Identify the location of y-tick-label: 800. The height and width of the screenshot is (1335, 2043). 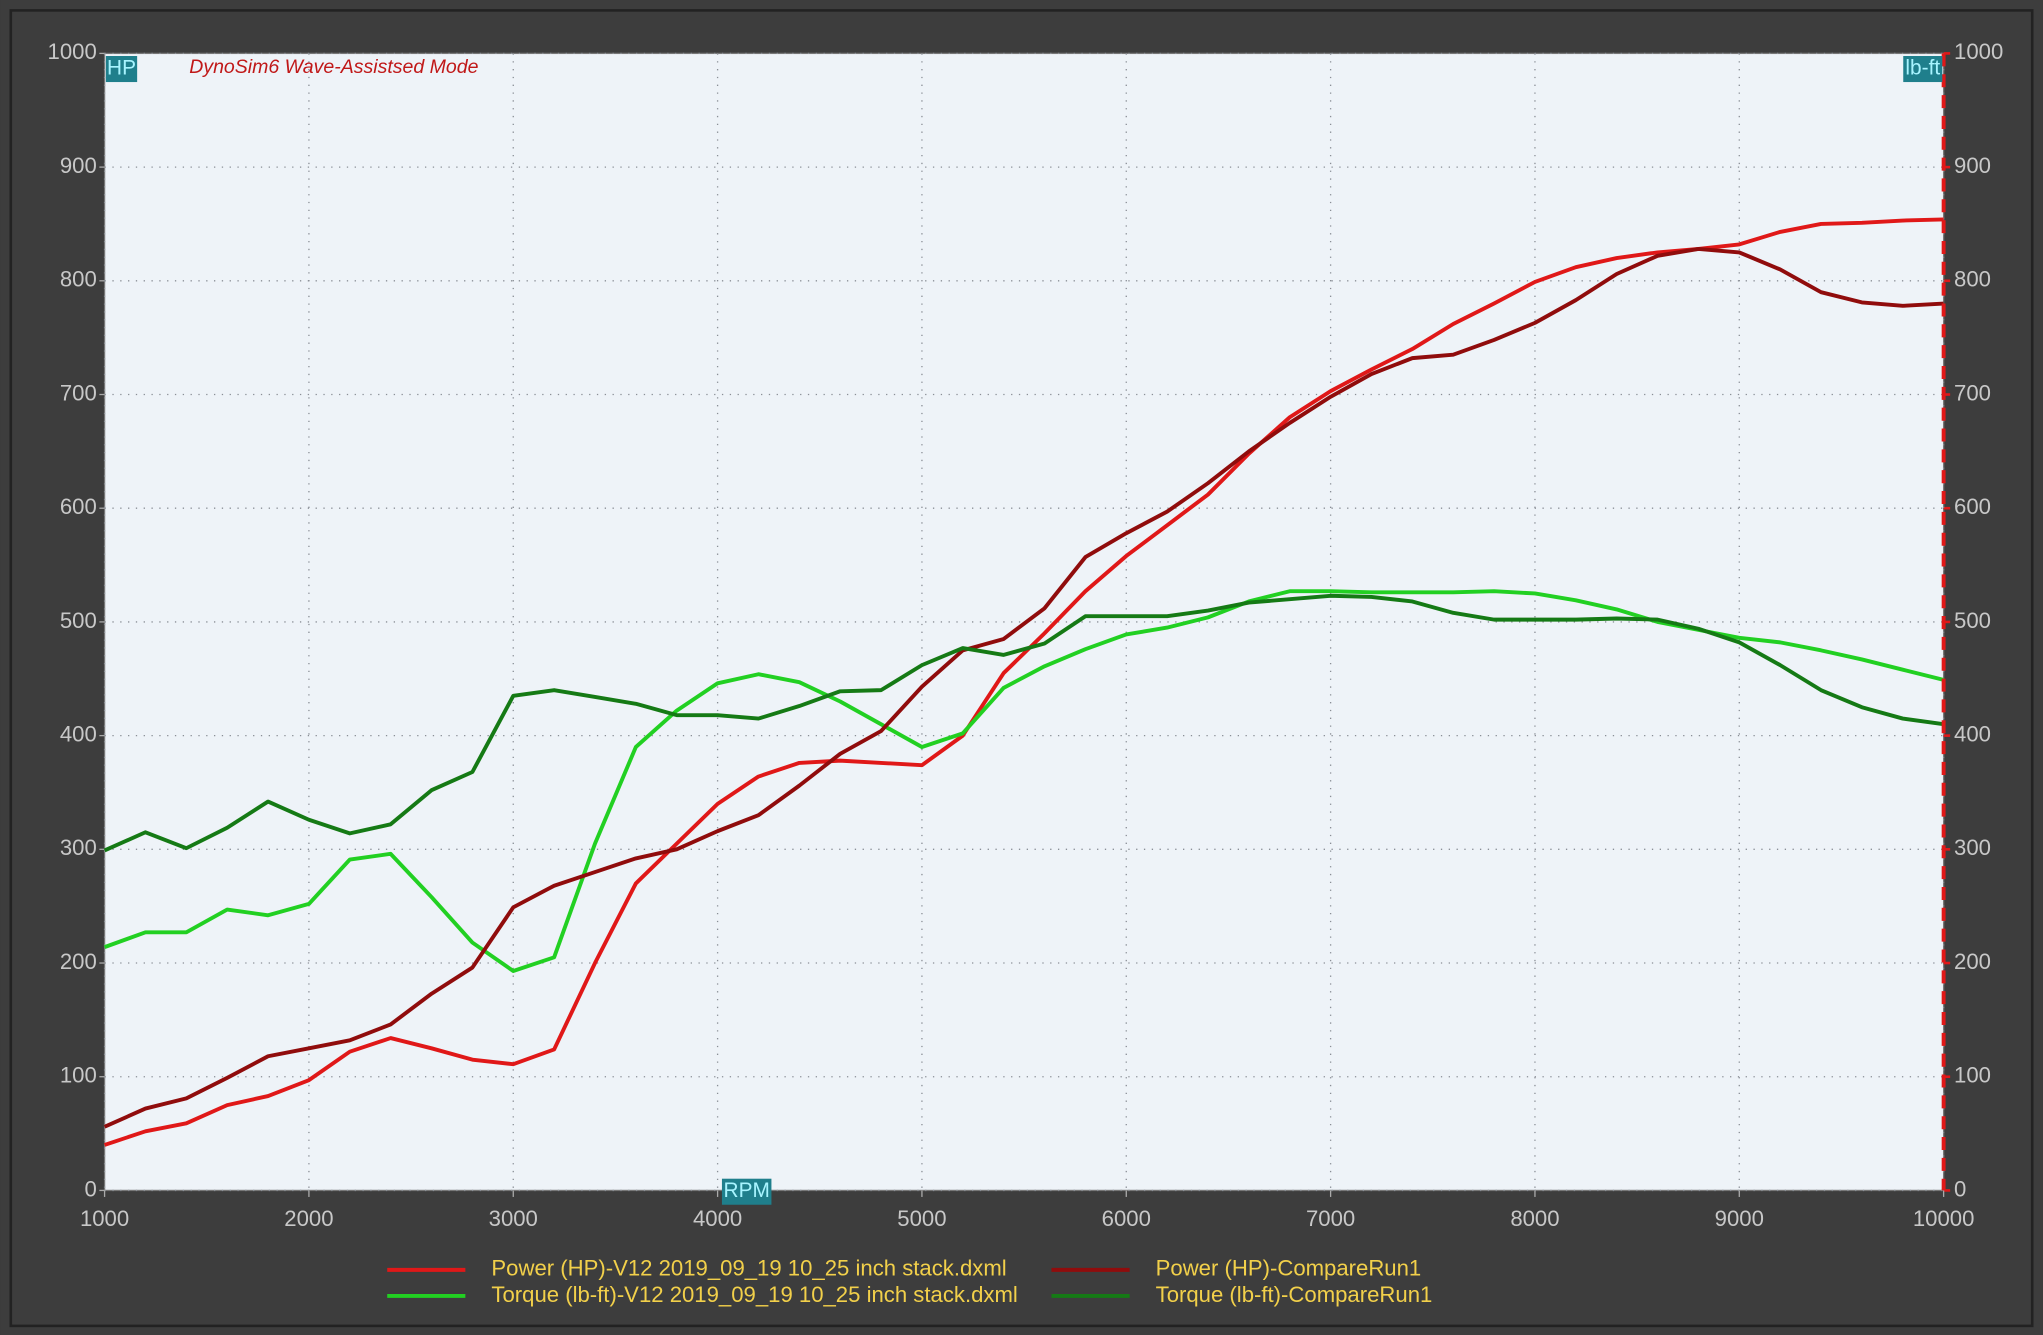
(78, 279).